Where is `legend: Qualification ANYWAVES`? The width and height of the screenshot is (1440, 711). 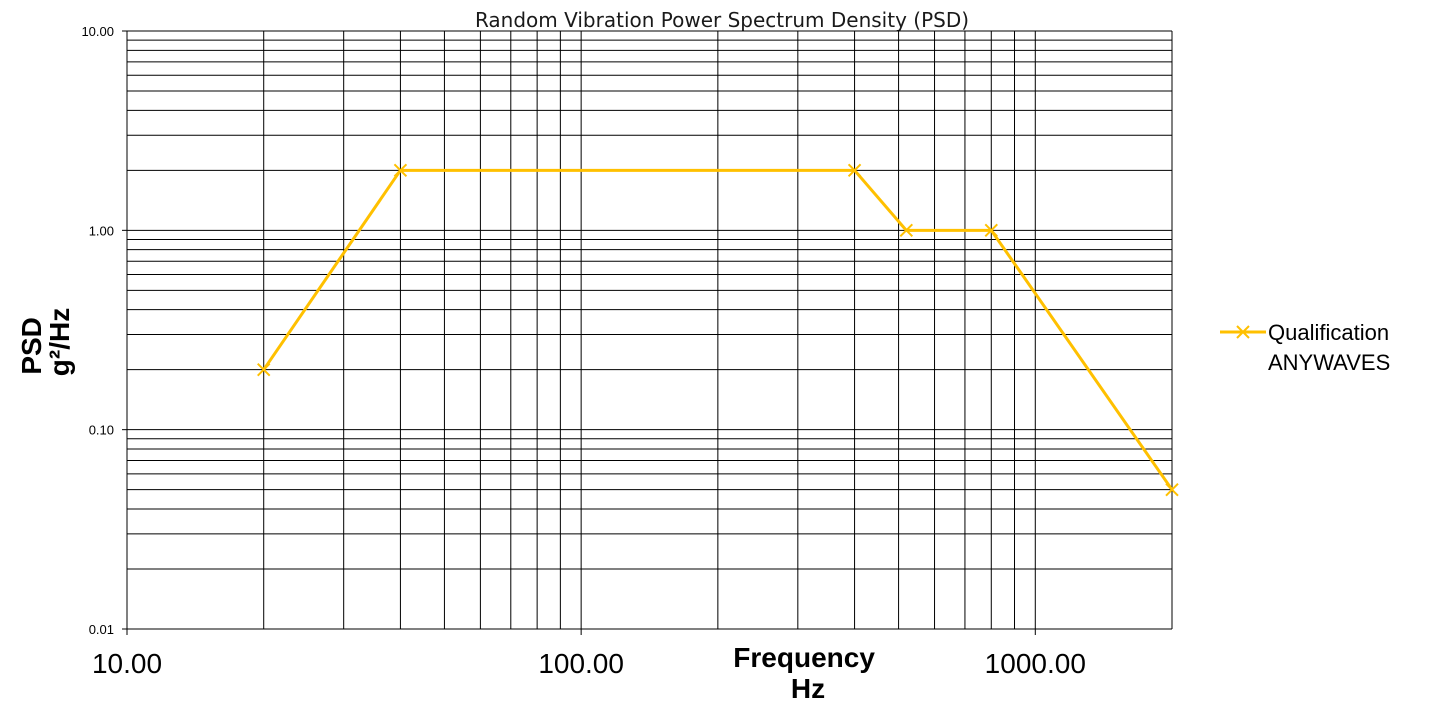
legend: Qualification ANYWAVES is located at coordinates (1305, 347).